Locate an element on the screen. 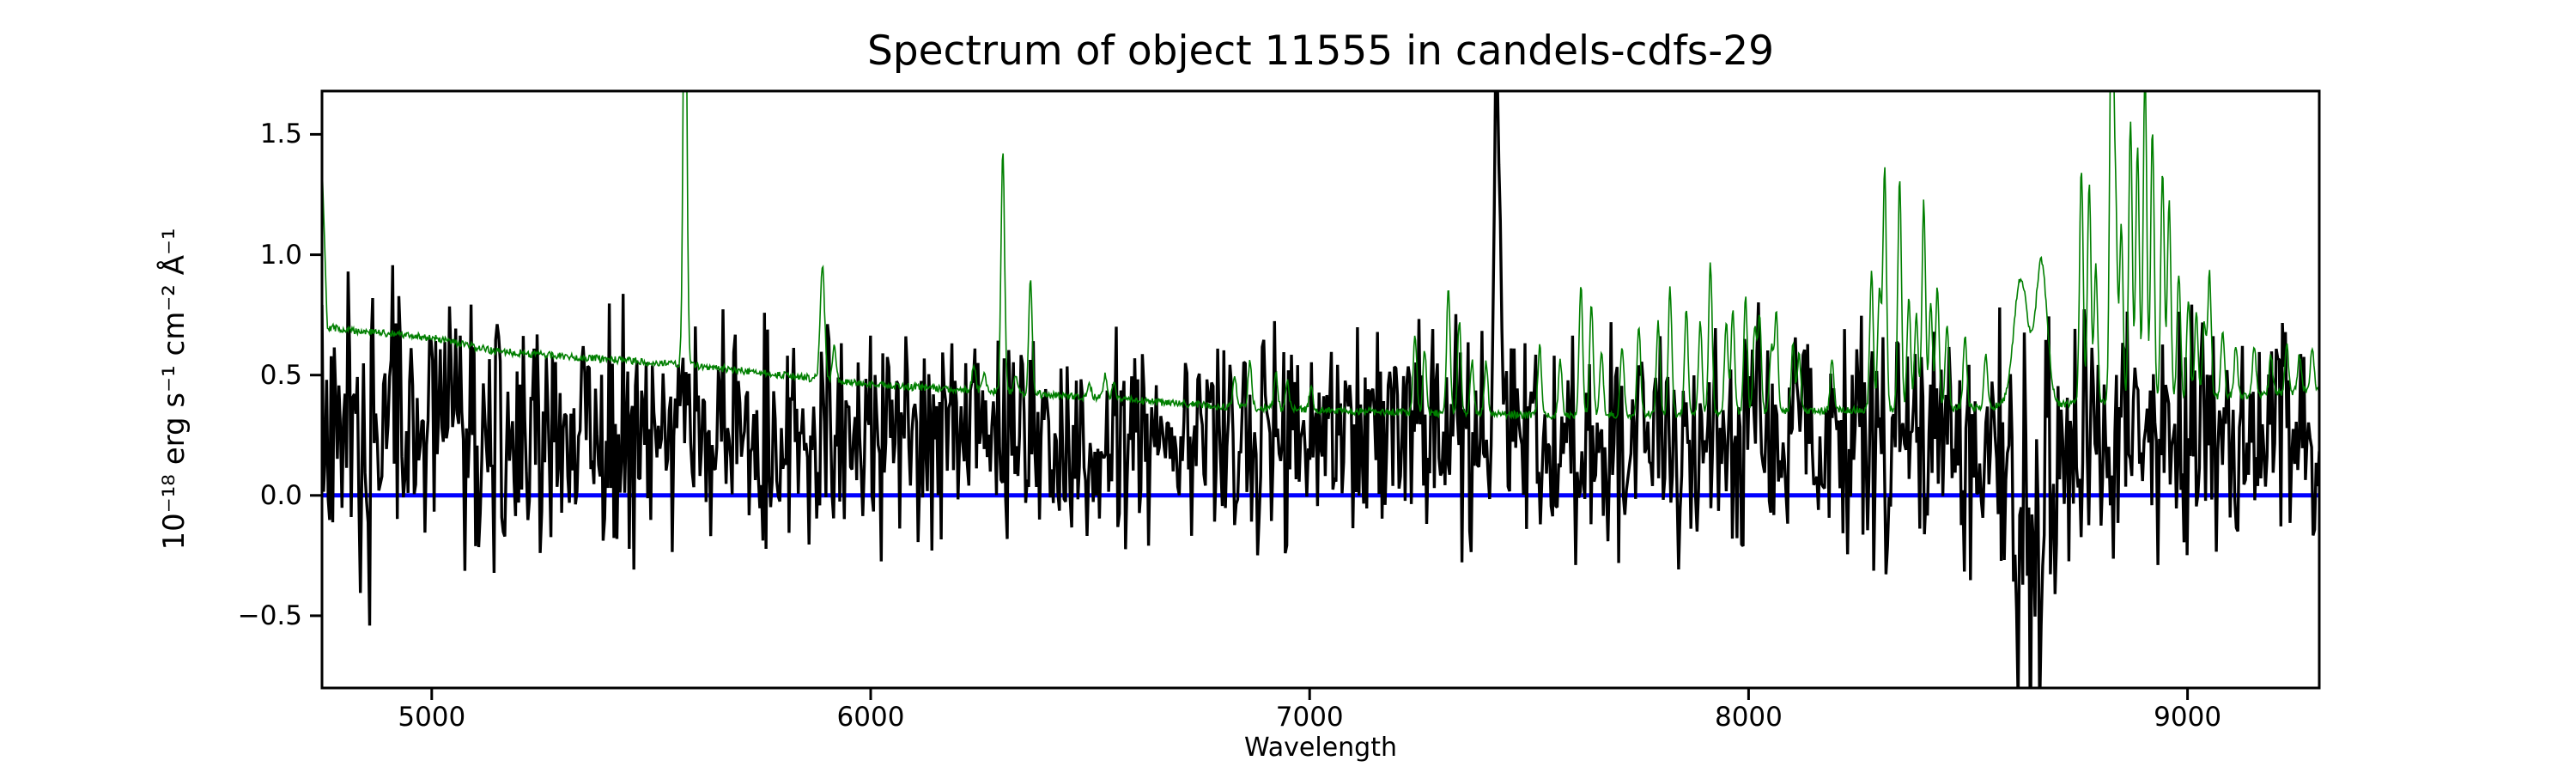  x-axis-label: Wavelength is located at coordinates (1320, 748).